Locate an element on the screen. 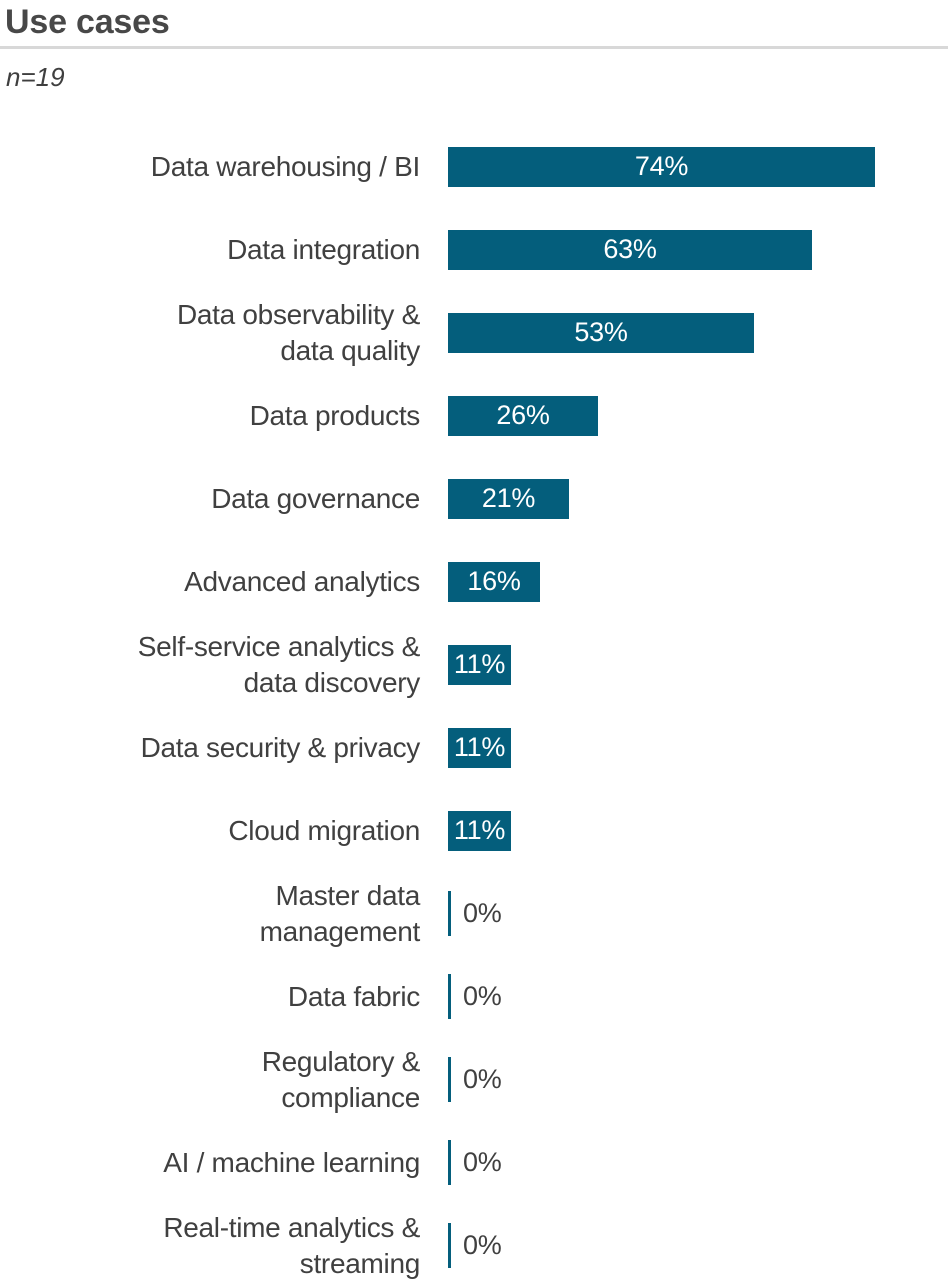  category-label: Data products is located at coordinates (335, 415).